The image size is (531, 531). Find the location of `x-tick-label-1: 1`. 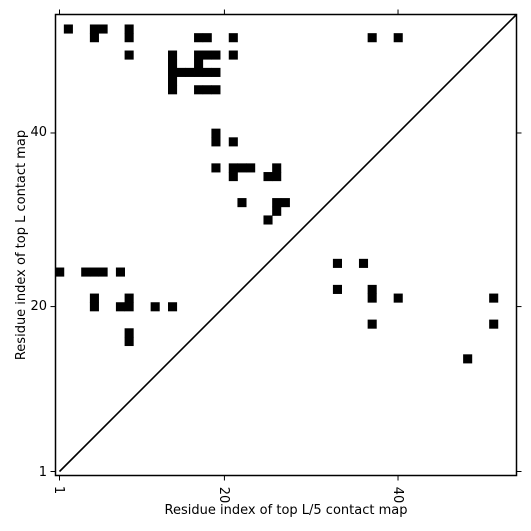

x-tick-label-1: 1 is located at coordinates (58, 490).